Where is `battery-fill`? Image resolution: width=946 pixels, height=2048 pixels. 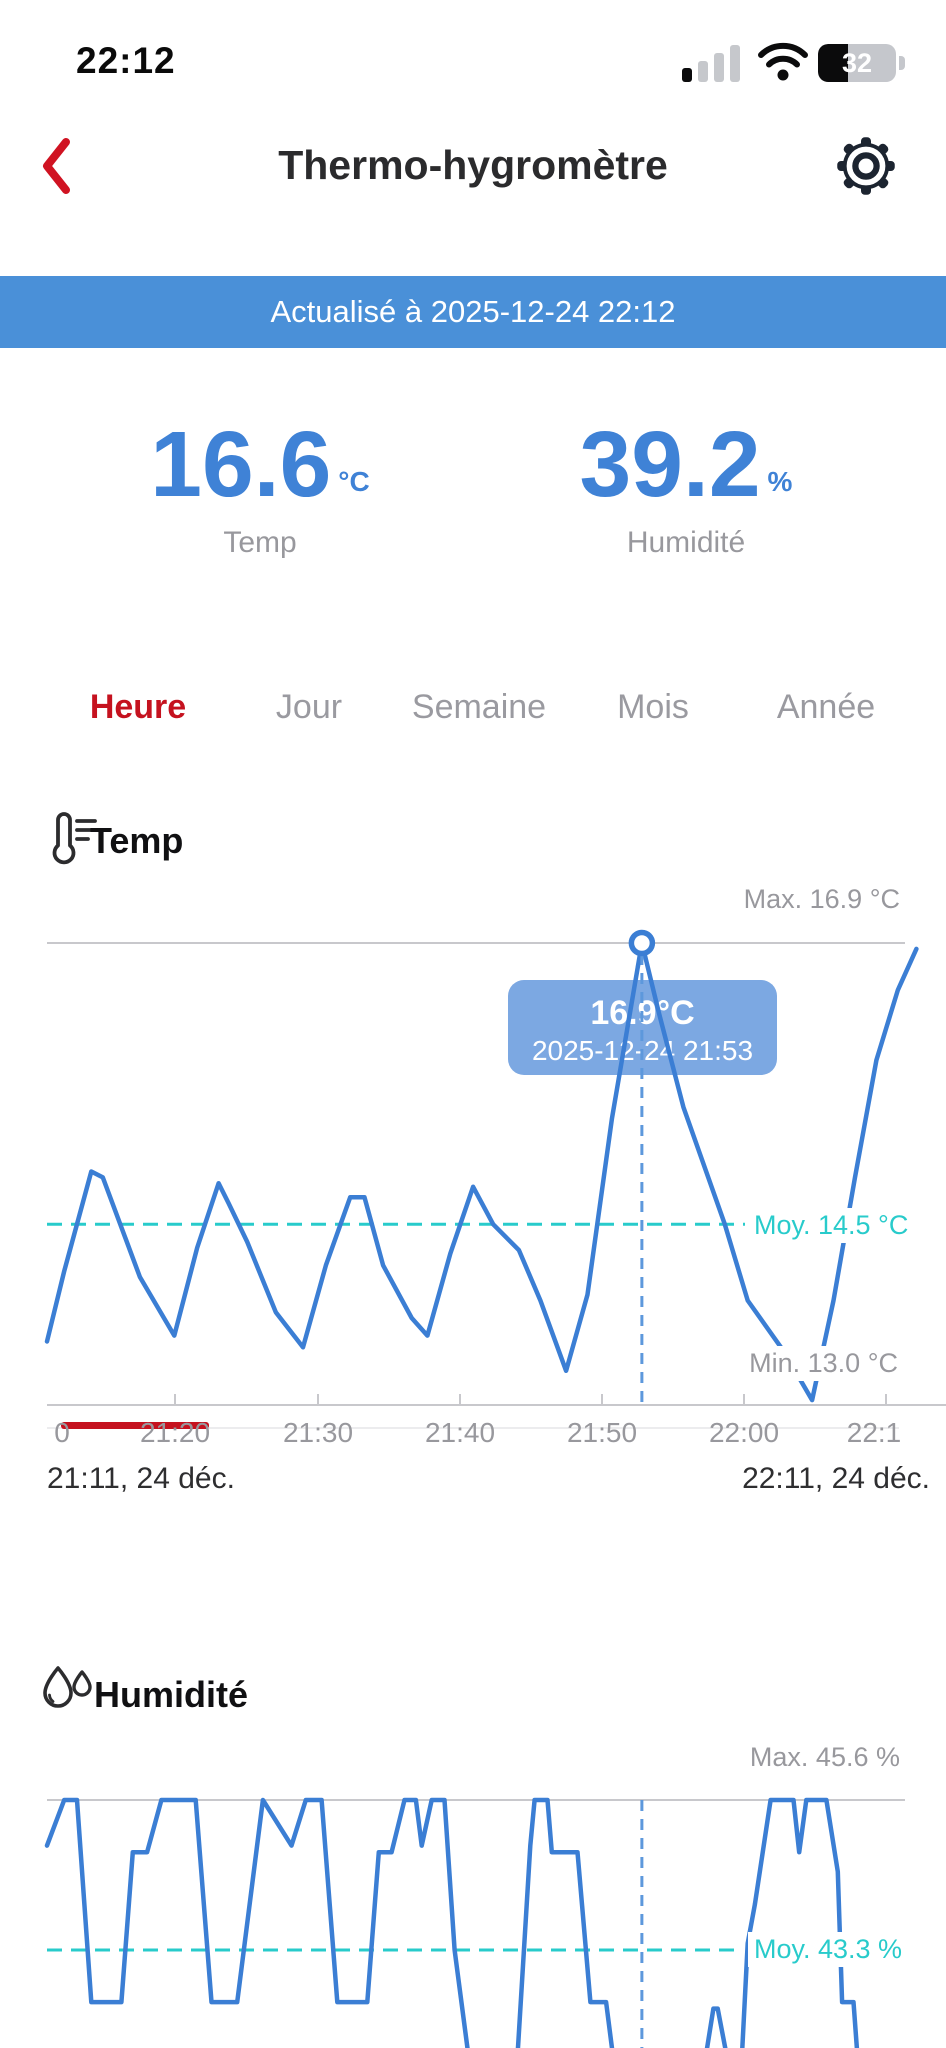
battery-fill is located at coordinates (833, 63).